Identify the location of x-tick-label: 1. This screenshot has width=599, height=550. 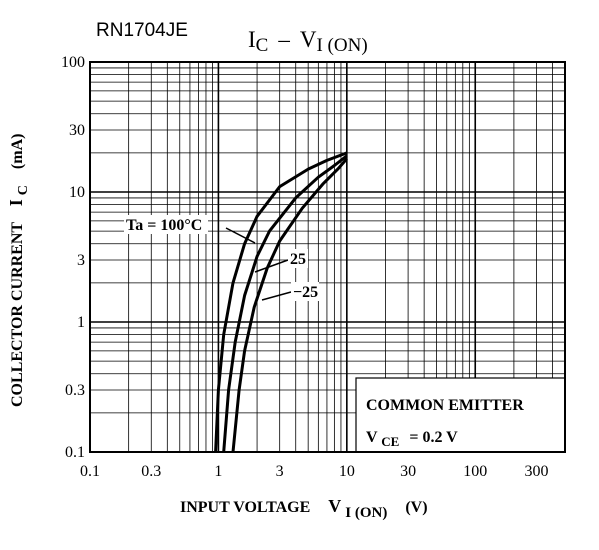
(218, 471).